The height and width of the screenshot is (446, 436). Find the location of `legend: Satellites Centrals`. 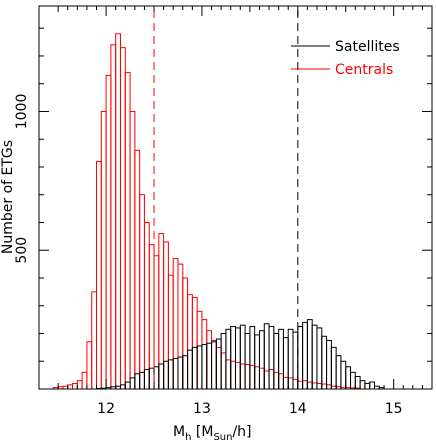

legend: Satellites Centrals is located at coordinates (345, 58).